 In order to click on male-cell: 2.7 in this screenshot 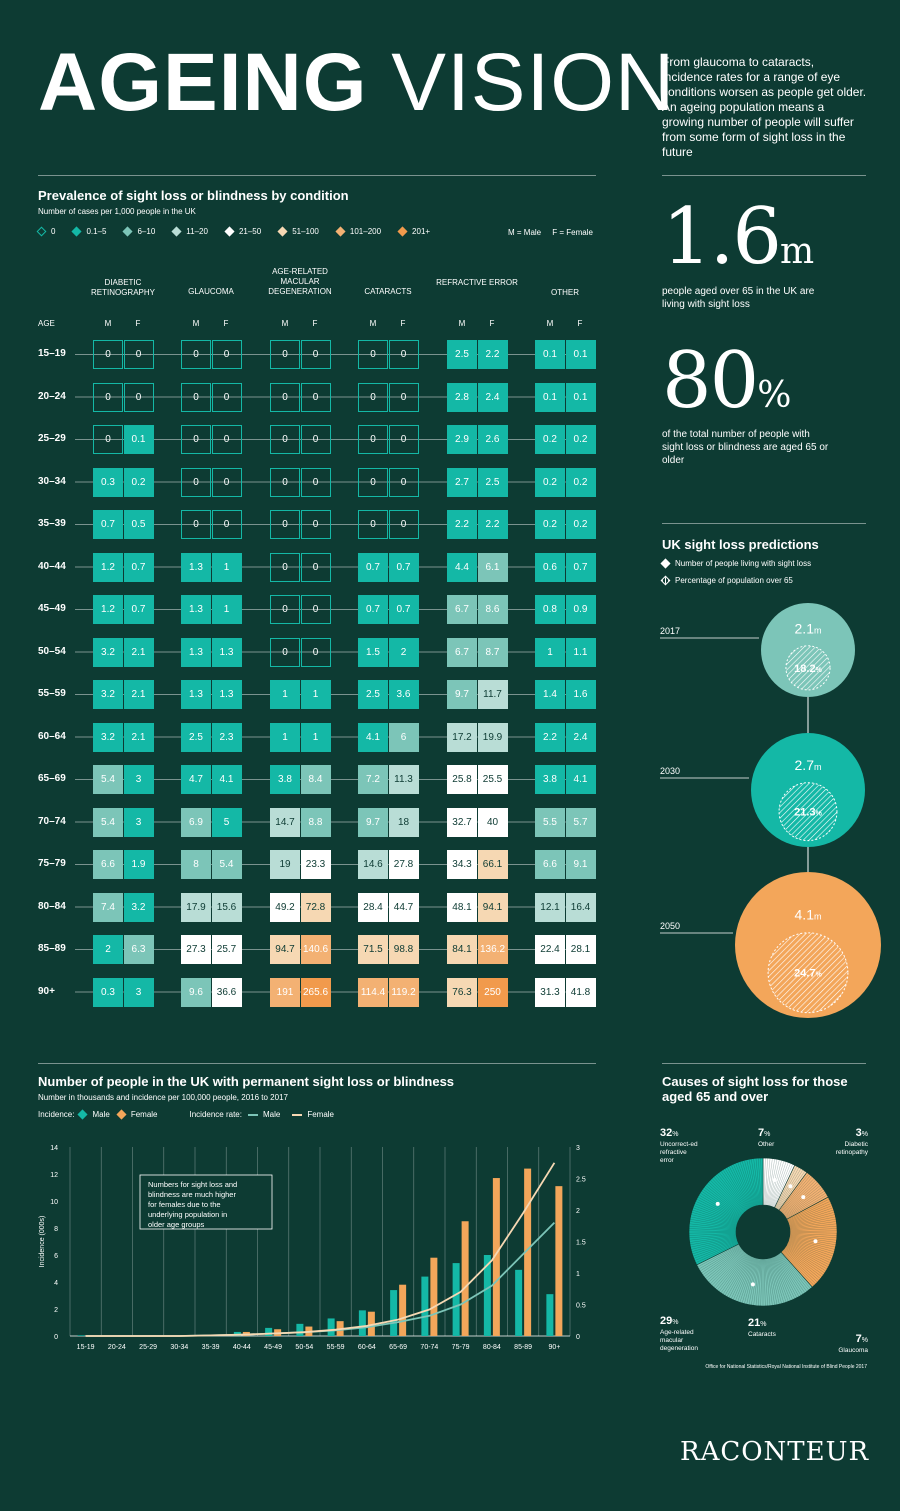, I will do `click(462, 482)`.